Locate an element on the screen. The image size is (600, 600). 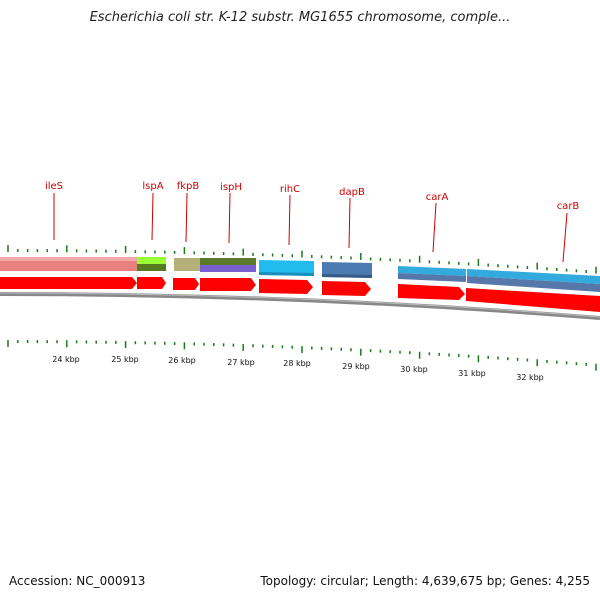
gene-label-carB: carB is located at coordinates (568, 206).